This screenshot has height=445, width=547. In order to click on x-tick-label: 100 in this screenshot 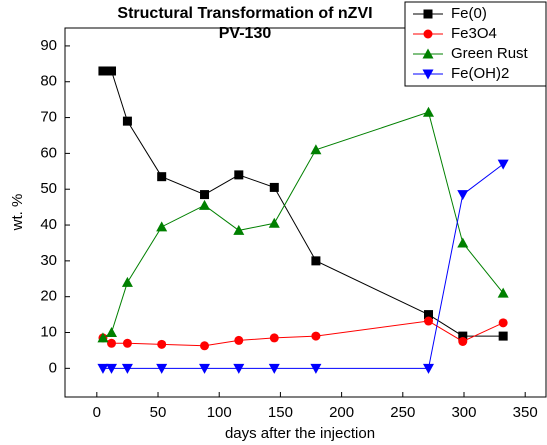, I will do `click(219, 412)`.